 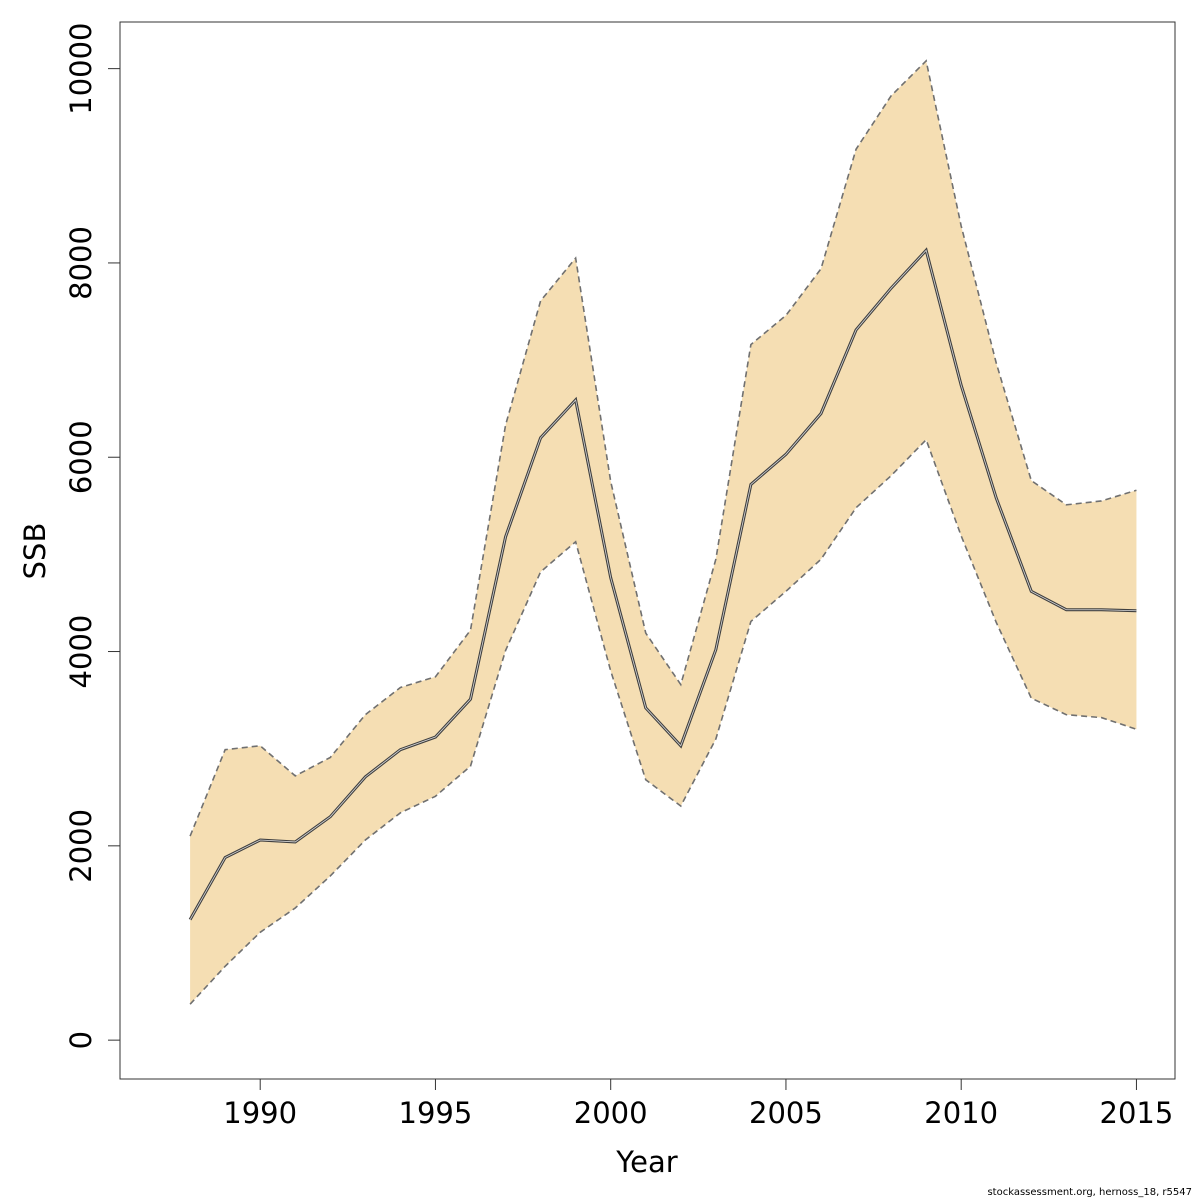 What do you see at coordinates (81, 652) in the screenshot?
I see `y-tick-label: 4000` at bounding box center [81, 652].